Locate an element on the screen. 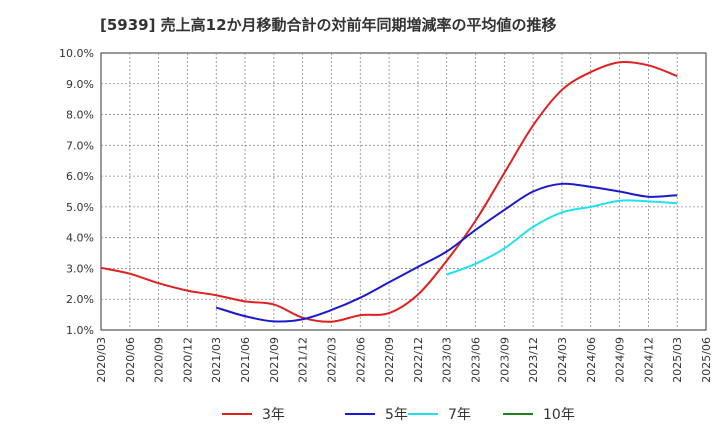 The height and width of the screenshot is (440, 720). x-tick-label: 2023/09 is located at coordinates (504, 360).